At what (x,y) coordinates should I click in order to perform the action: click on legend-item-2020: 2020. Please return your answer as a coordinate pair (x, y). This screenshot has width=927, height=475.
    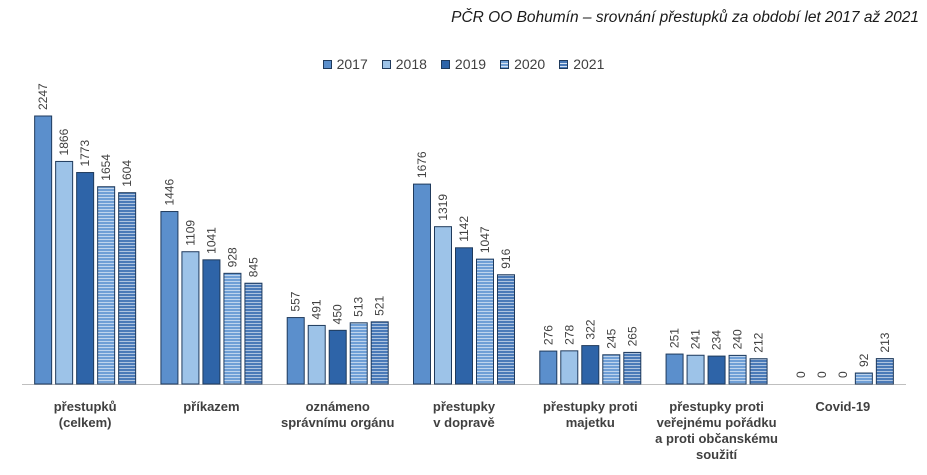
    Looking at the image, I should click on (522, 64).